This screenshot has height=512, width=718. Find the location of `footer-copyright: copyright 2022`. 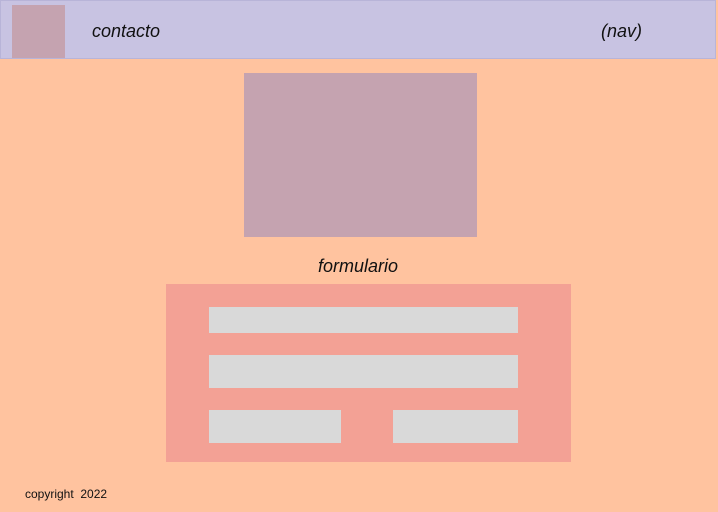

footer-copyright: copyright 2022 is located at coordinates (66, 494).